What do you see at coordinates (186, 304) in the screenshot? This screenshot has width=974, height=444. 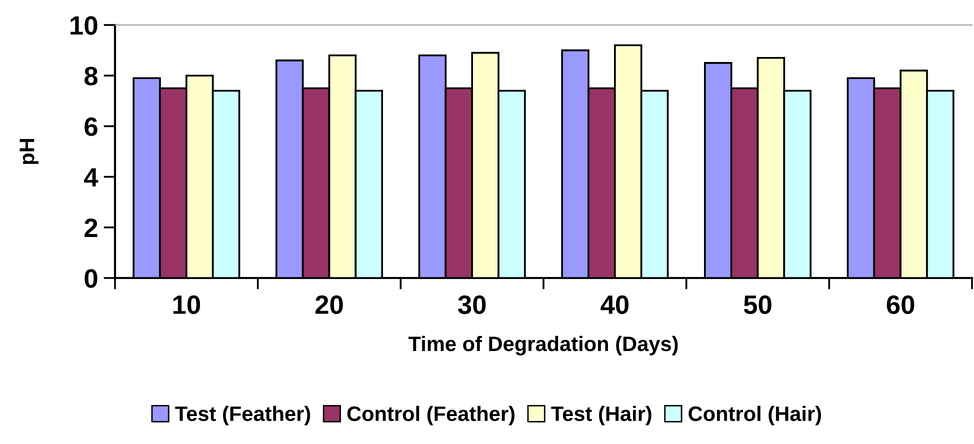 I see `x-tick-label: 10` at bounding box center [186, 304].